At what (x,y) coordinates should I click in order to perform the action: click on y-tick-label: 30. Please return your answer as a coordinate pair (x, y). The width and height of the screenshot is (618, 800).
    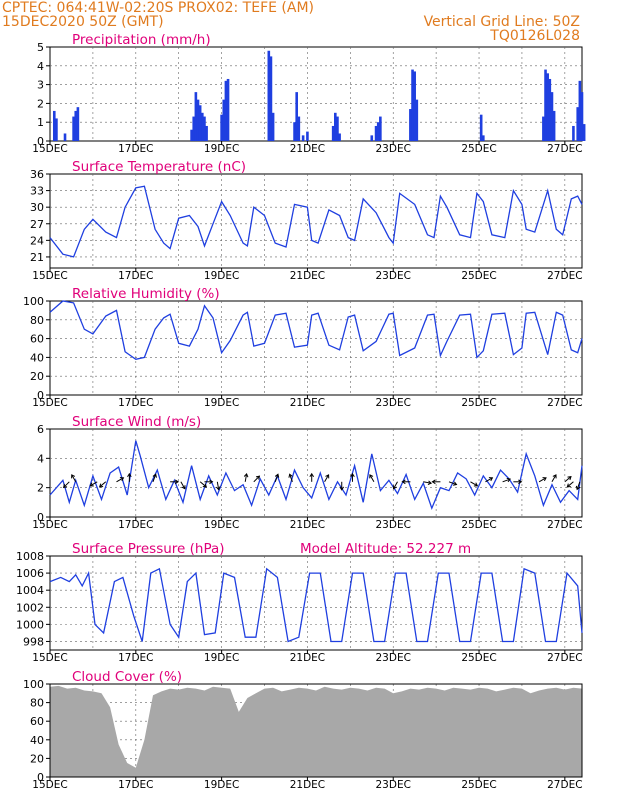
    Looking at the image, I should click on (37, 207).